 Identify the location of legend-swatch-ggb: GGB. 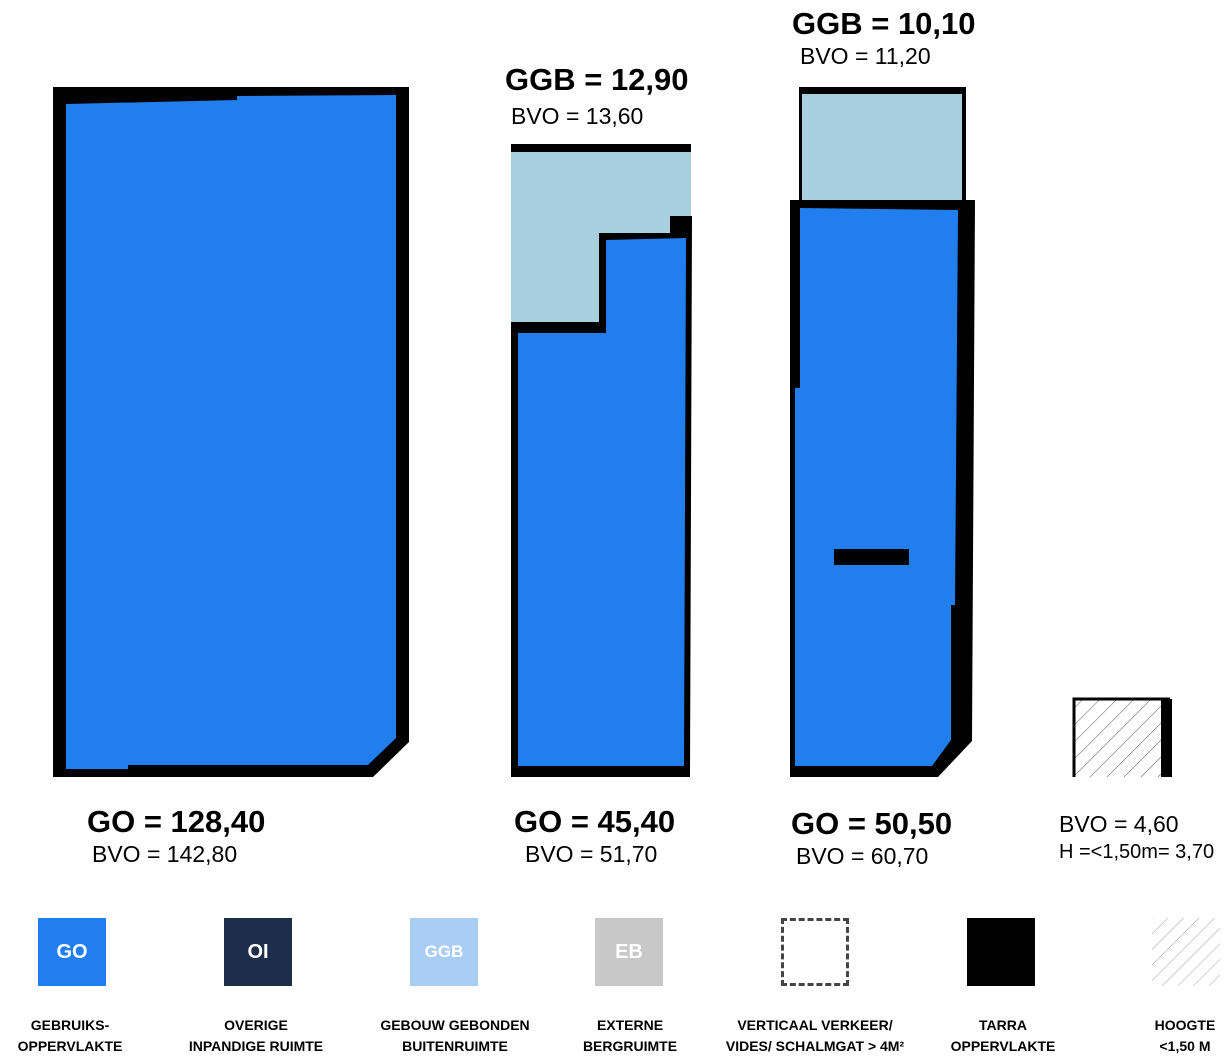
(444, 952).